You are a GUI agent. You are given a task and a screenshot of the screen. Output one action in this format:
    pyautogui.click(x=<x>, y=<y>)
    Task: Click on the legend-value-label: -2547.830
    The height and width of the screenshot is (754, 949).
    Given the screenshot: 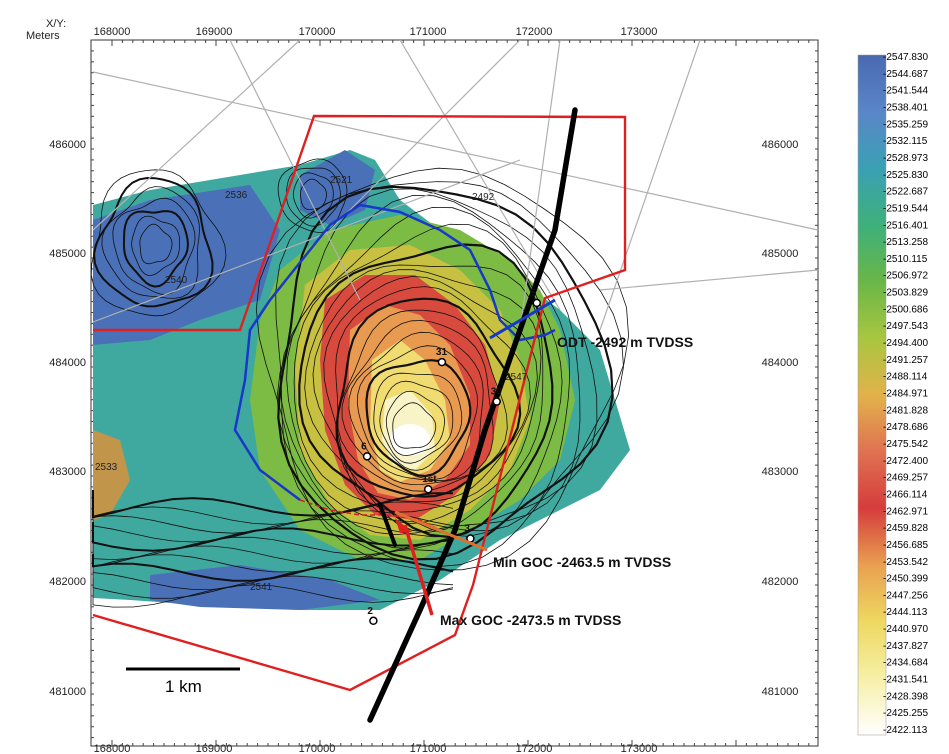 What is the action you would take?
    pyautogui.click(x=905, y=57)
    